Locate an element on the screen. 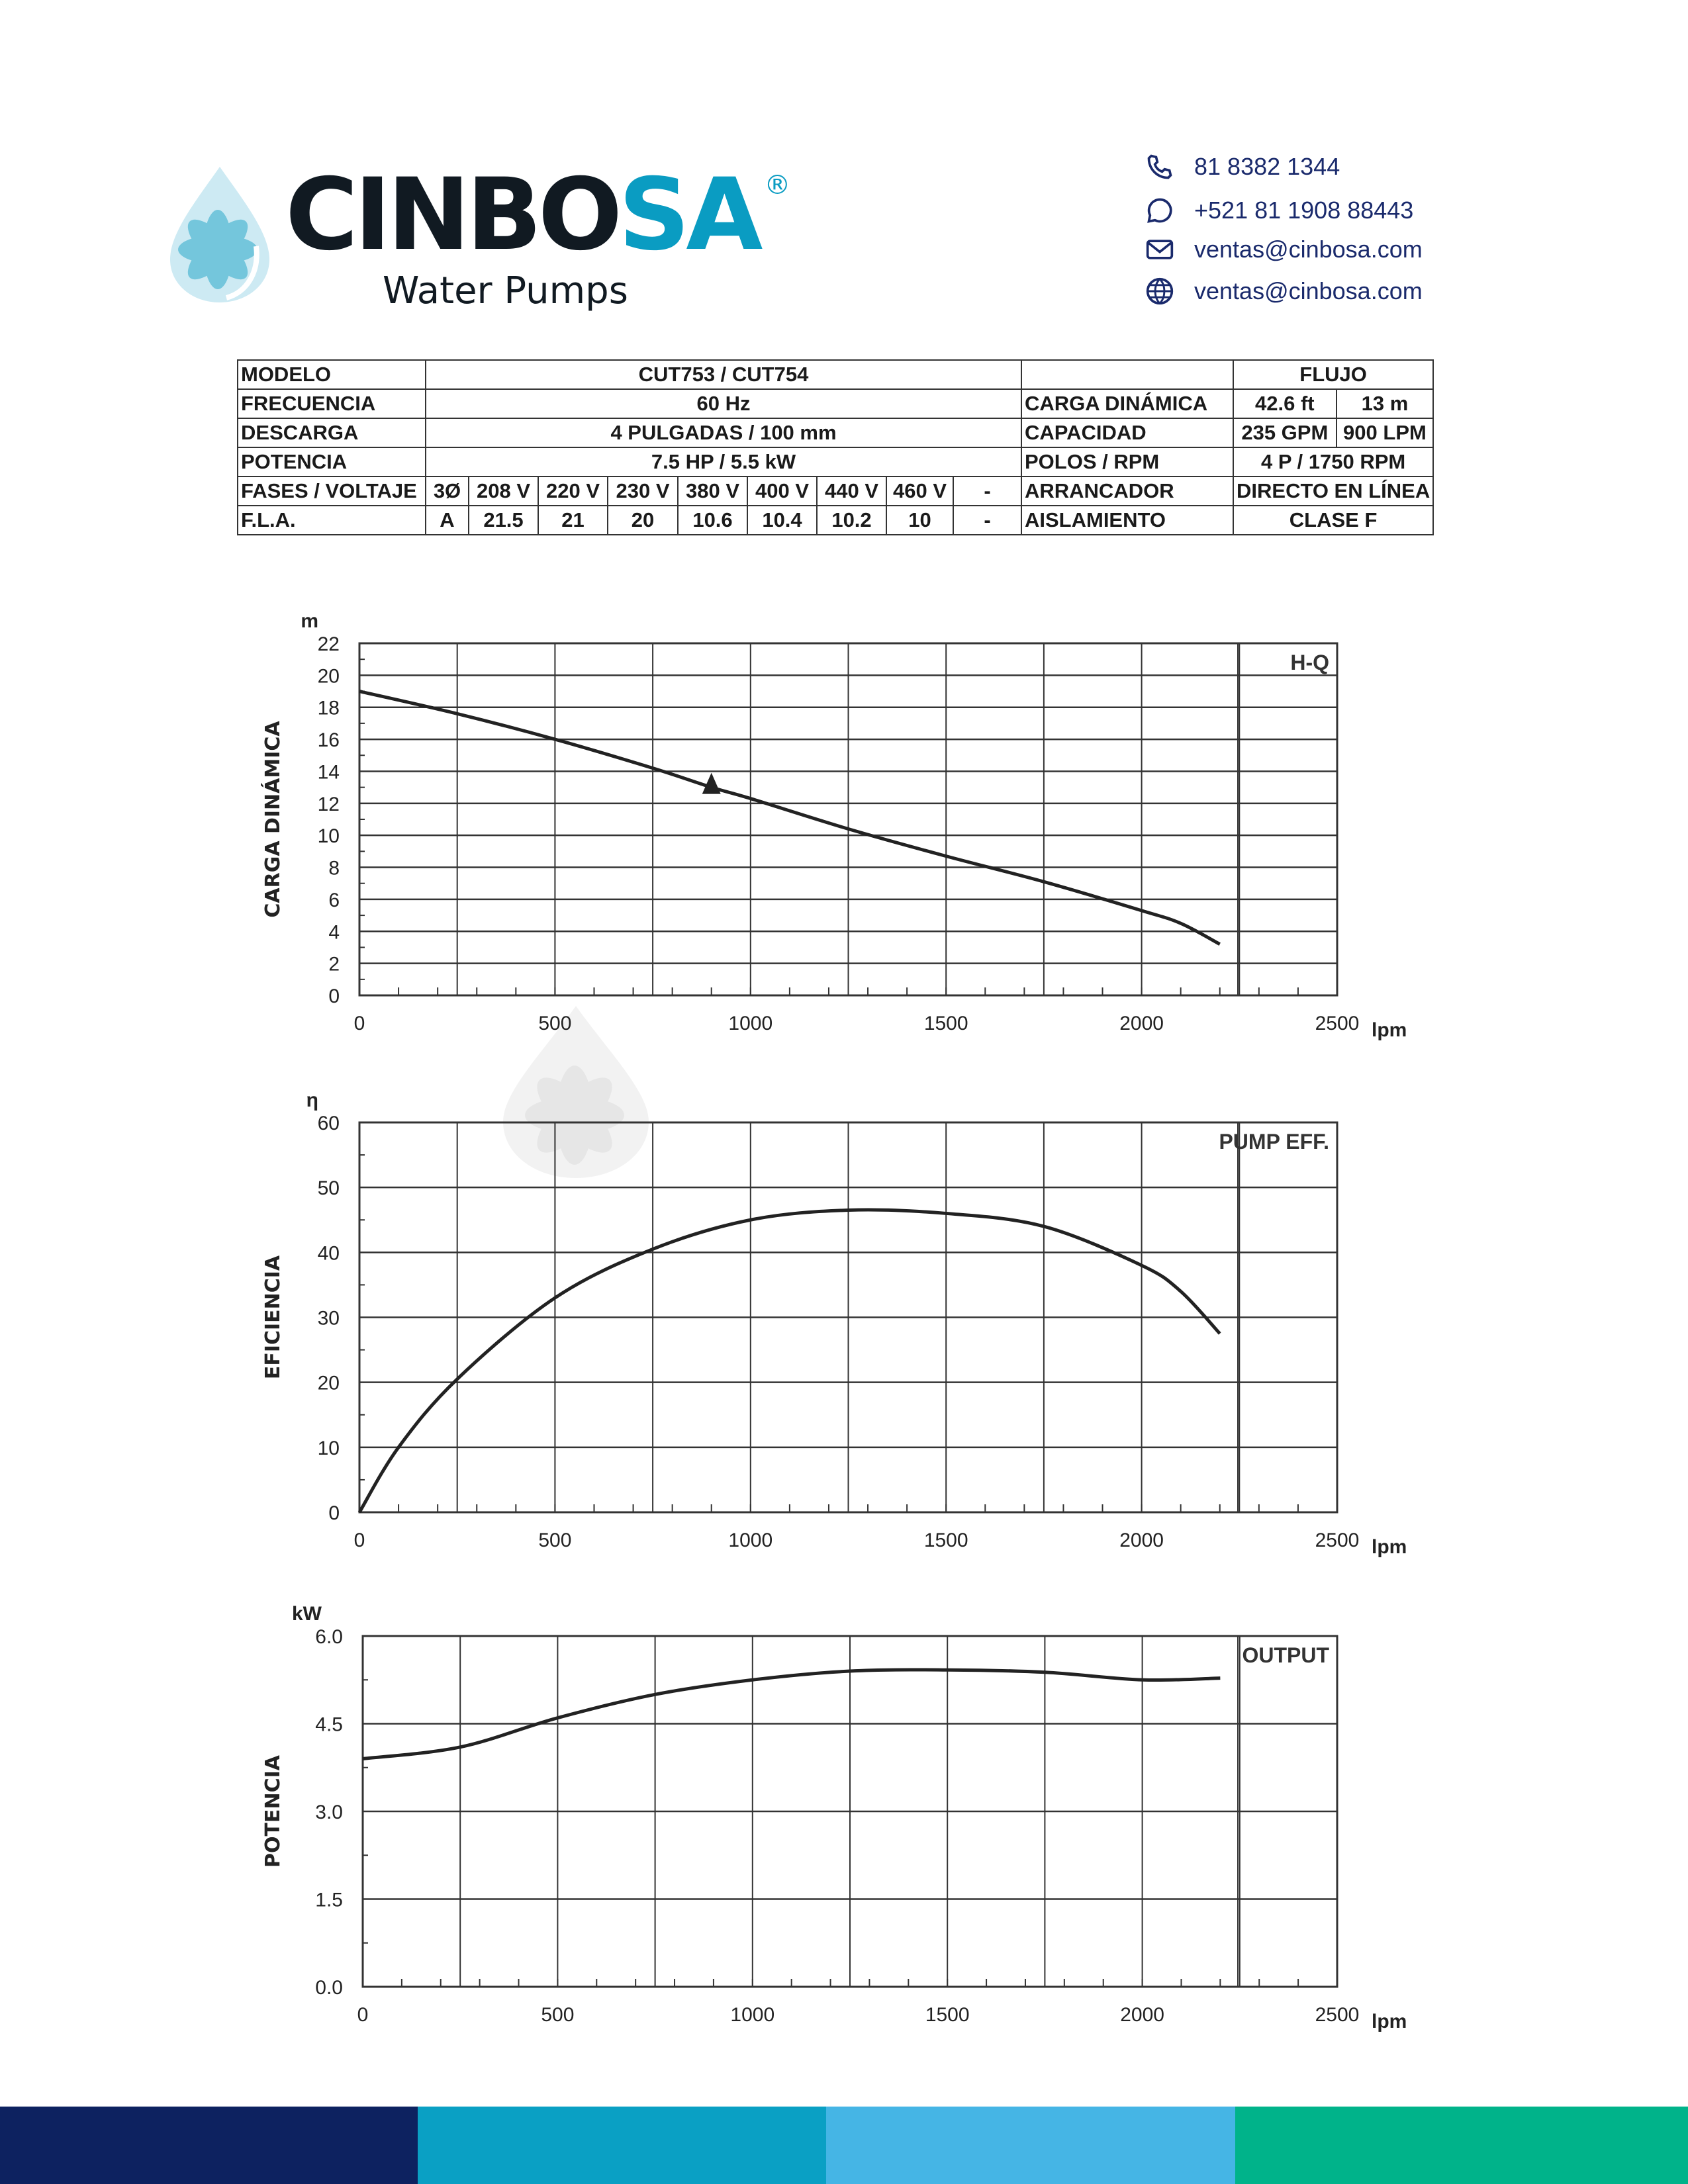 This screenshot has width=1688, height=2184. y-tick-label: 10 is located at coordinates (329, 1448).